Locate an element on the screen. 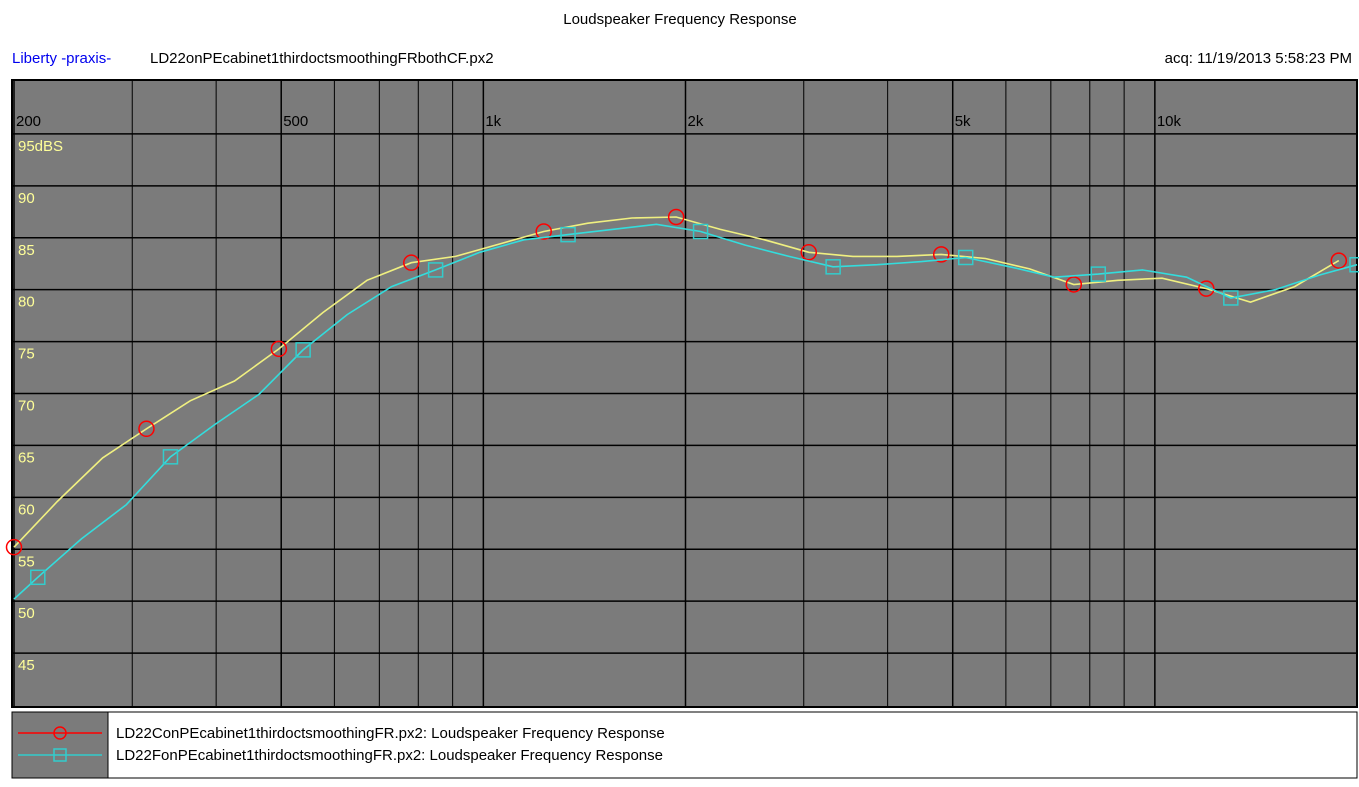 Image resolution: width=1359 pixels, height=787 pixels. x-tick-label: 2k is located at coordinates (696, 121).